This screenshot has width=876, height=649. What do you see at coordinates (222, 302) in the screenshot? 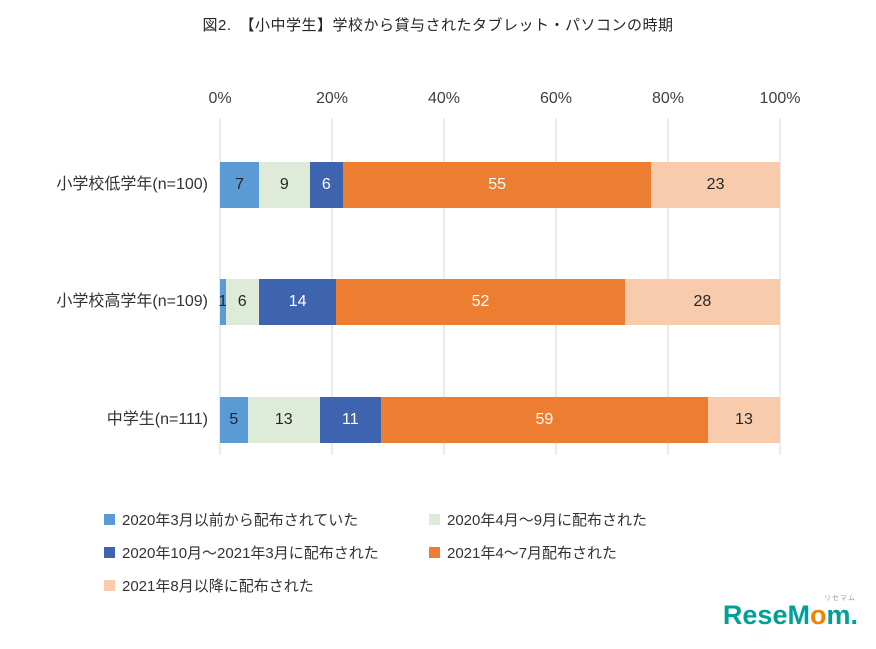
I see `bar-segment: 1` at bounding box center [222, 302].